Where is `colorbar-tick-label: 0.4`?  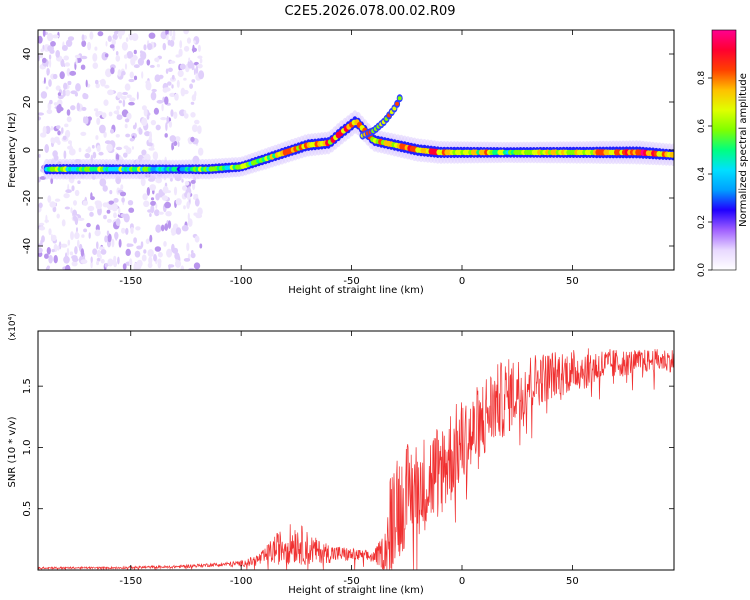
colorbar-tick-label: 0.4 is located at coordinates (702, 174).